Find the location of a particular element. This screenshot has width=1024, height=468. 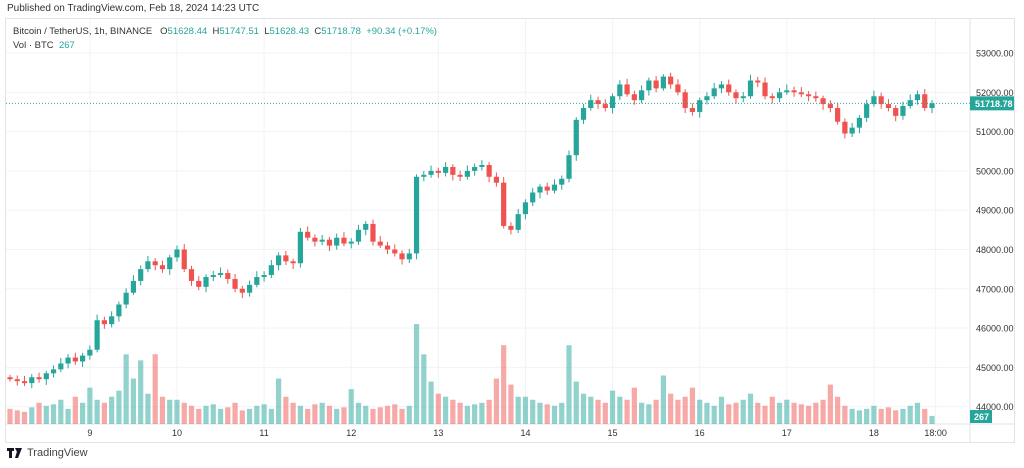

low-value: 51628.43 is located at coordinates (289, 31).